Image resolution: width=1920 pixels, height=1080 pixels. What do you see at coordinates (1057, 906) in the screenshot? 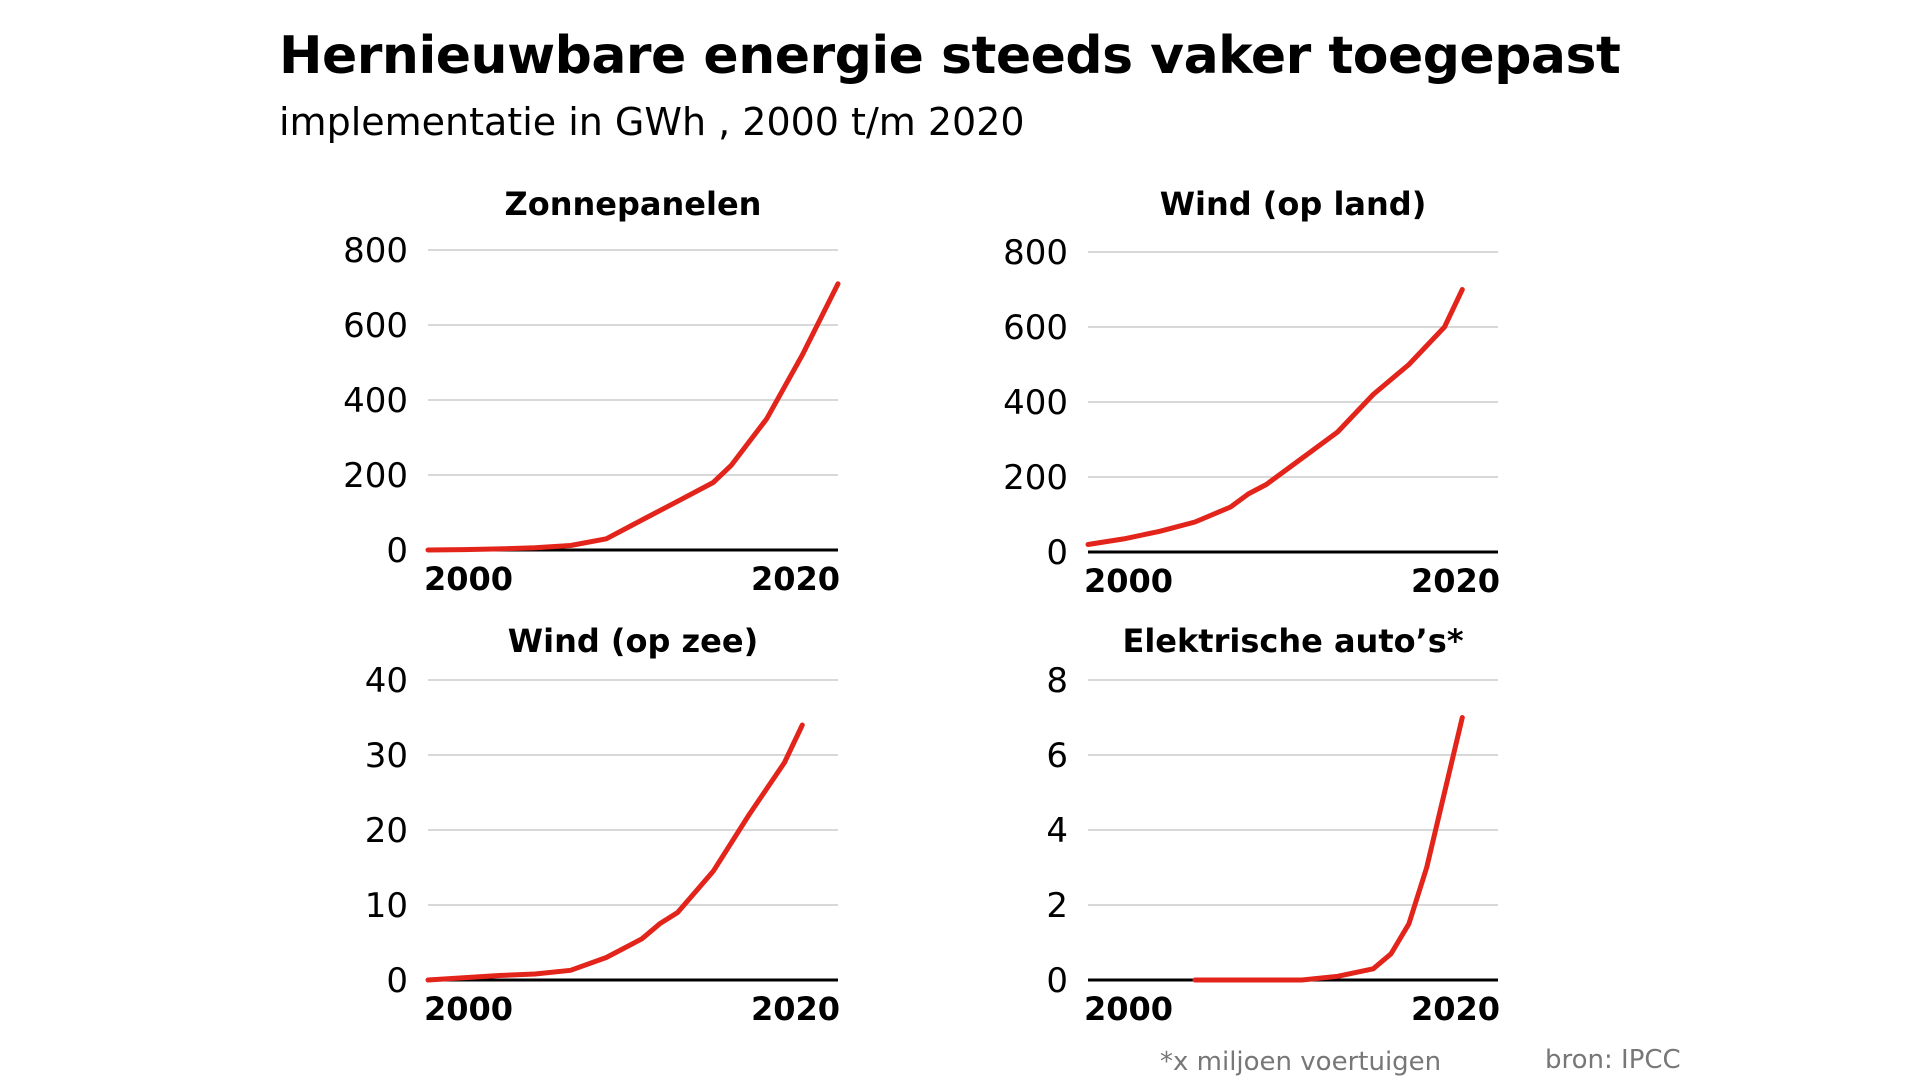
I see `y-tick-label: 2` at bounding box center [1057, 906].